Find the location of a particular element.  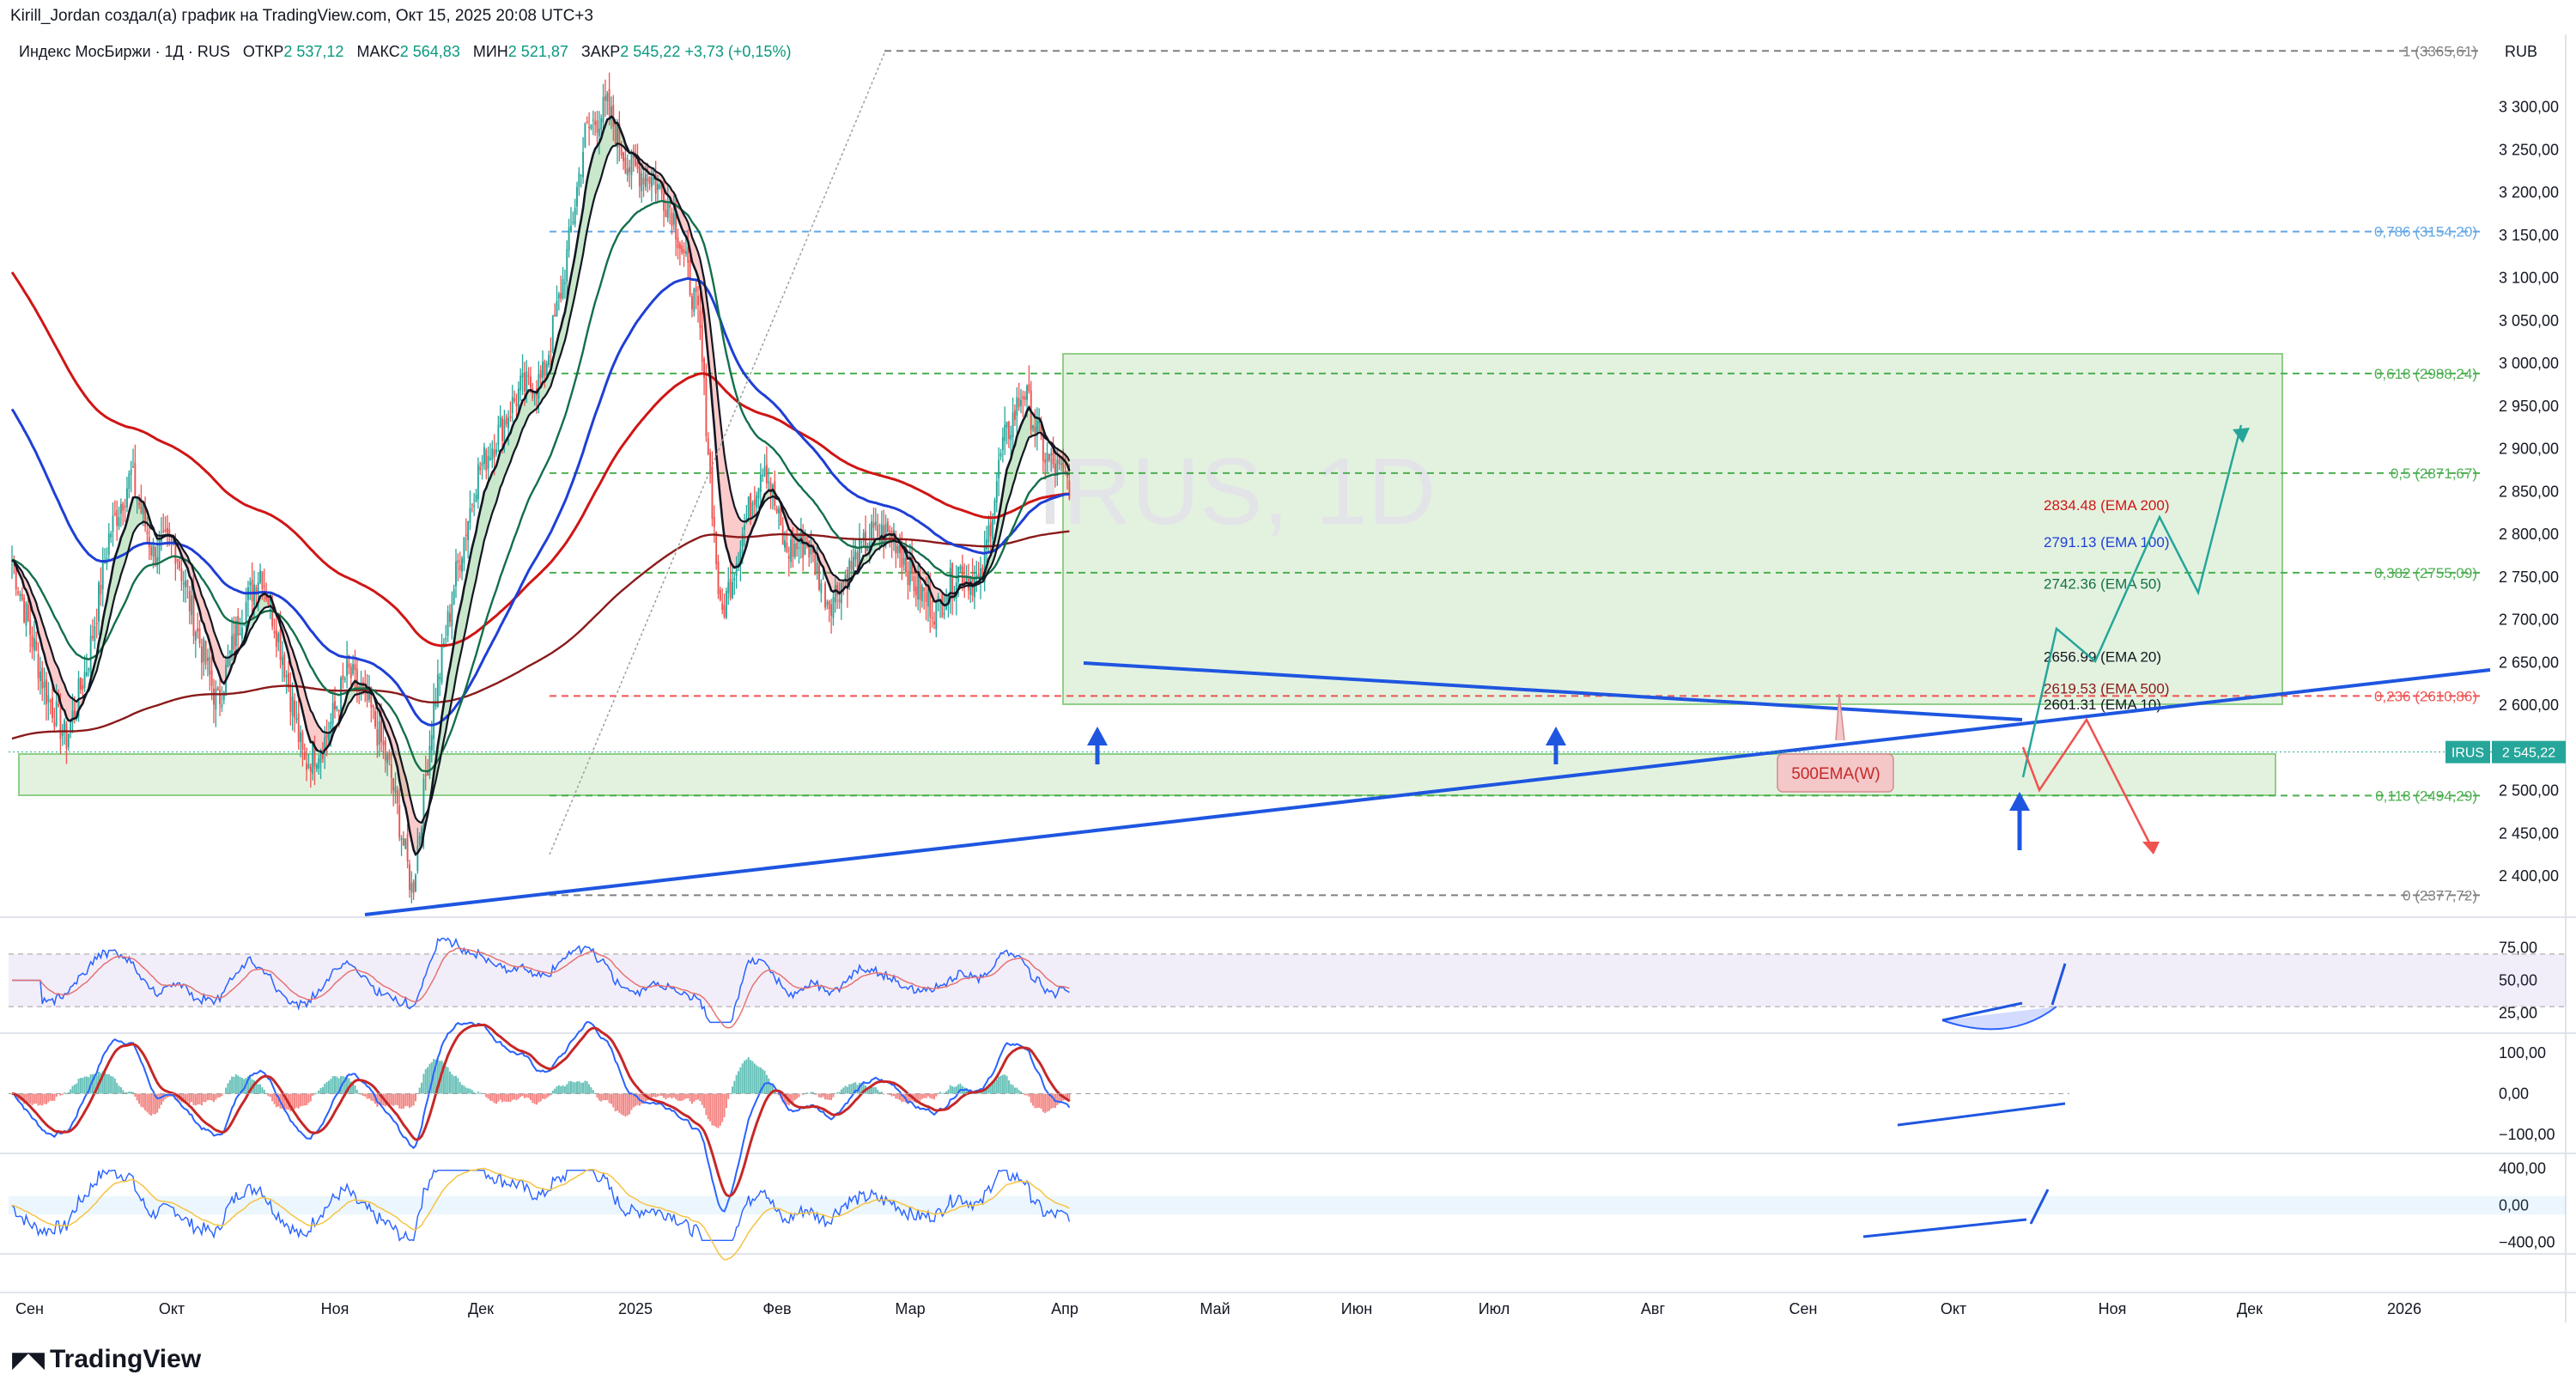

currency-label: RUB is located at coordinates (2522, 51).